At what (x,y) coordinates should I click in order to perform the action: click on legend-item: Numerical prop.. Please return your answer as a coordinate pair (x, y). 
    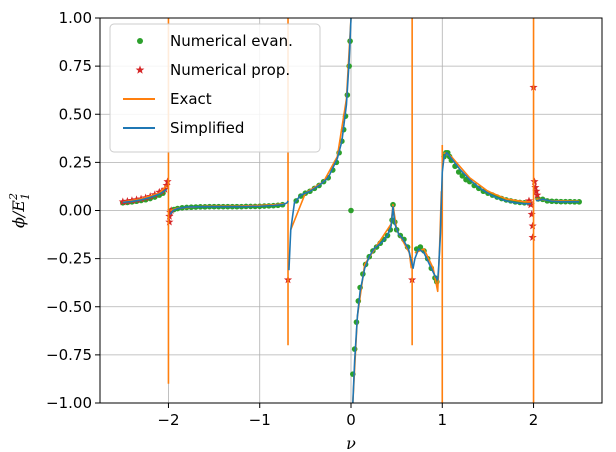
    Looking at the image, I should click on (212, 70).